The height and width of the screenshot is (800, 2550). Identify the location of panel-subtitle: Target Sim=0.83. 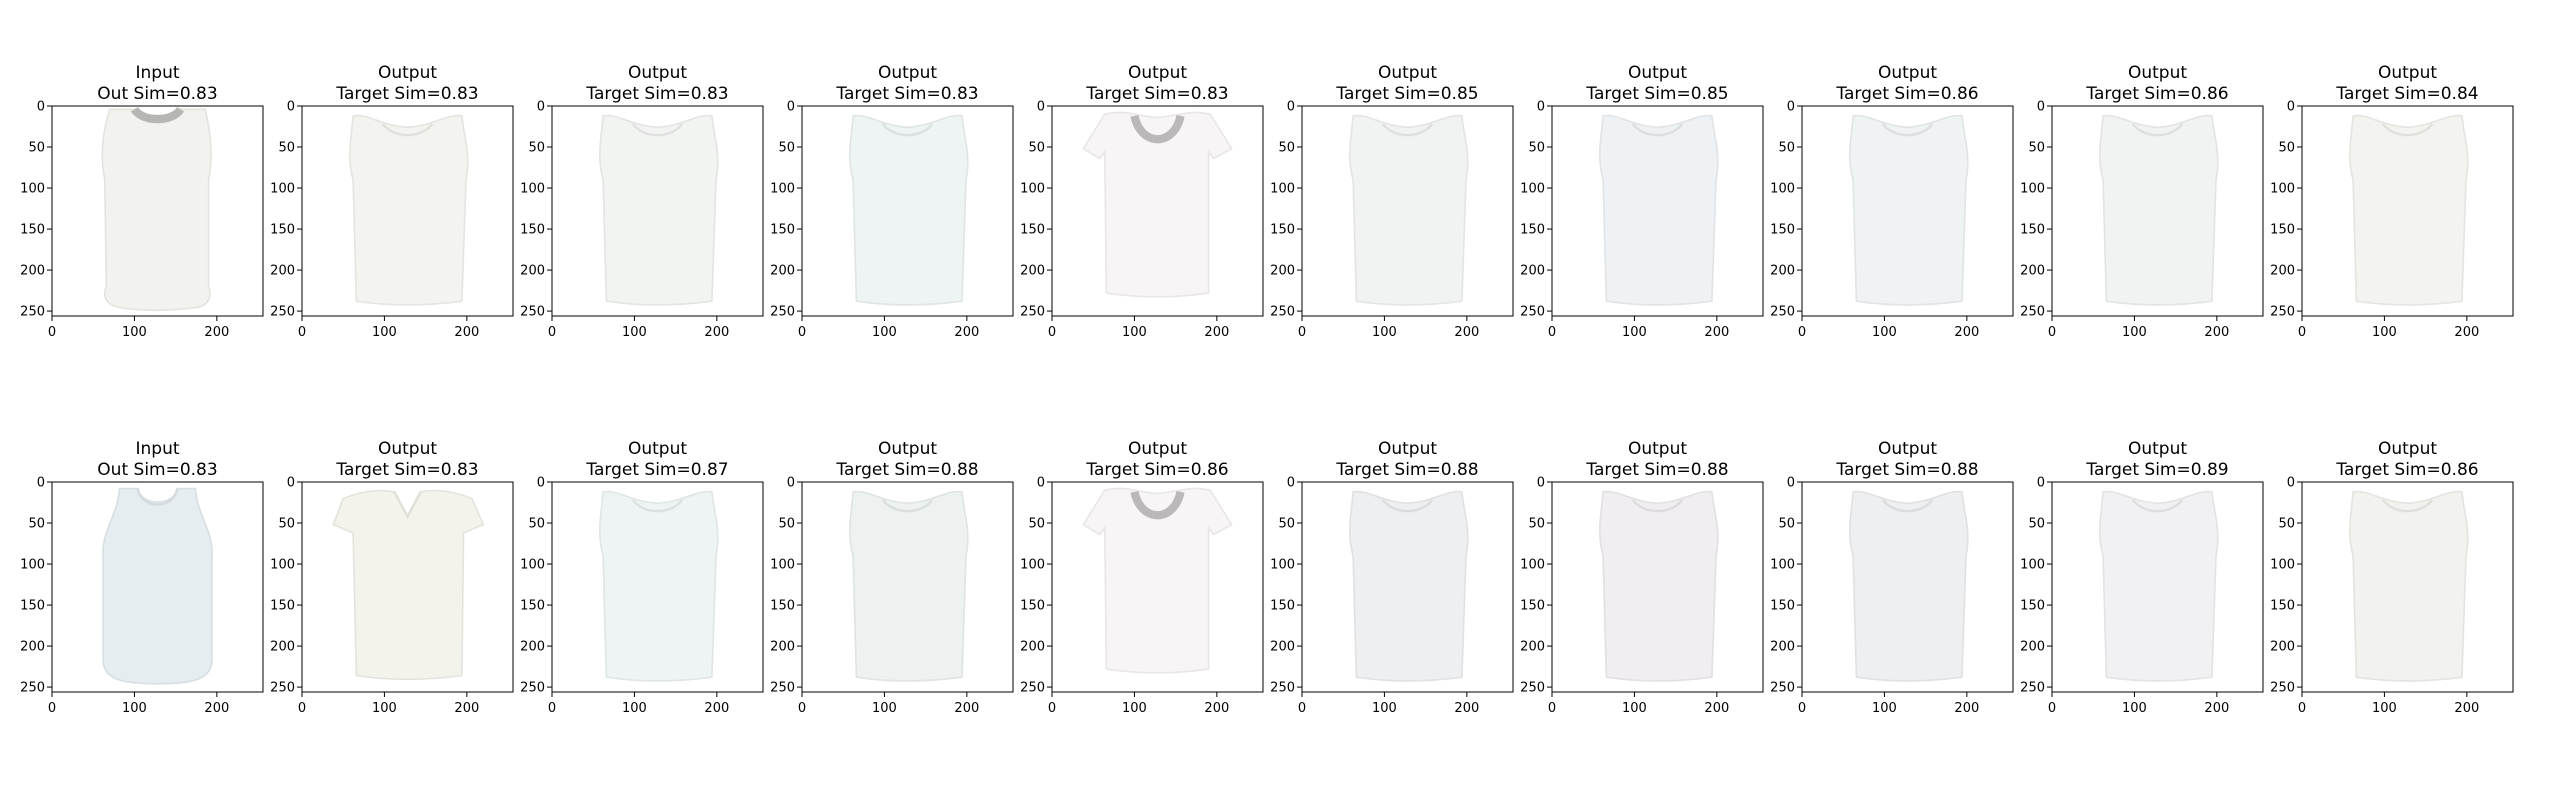
(406, 470).